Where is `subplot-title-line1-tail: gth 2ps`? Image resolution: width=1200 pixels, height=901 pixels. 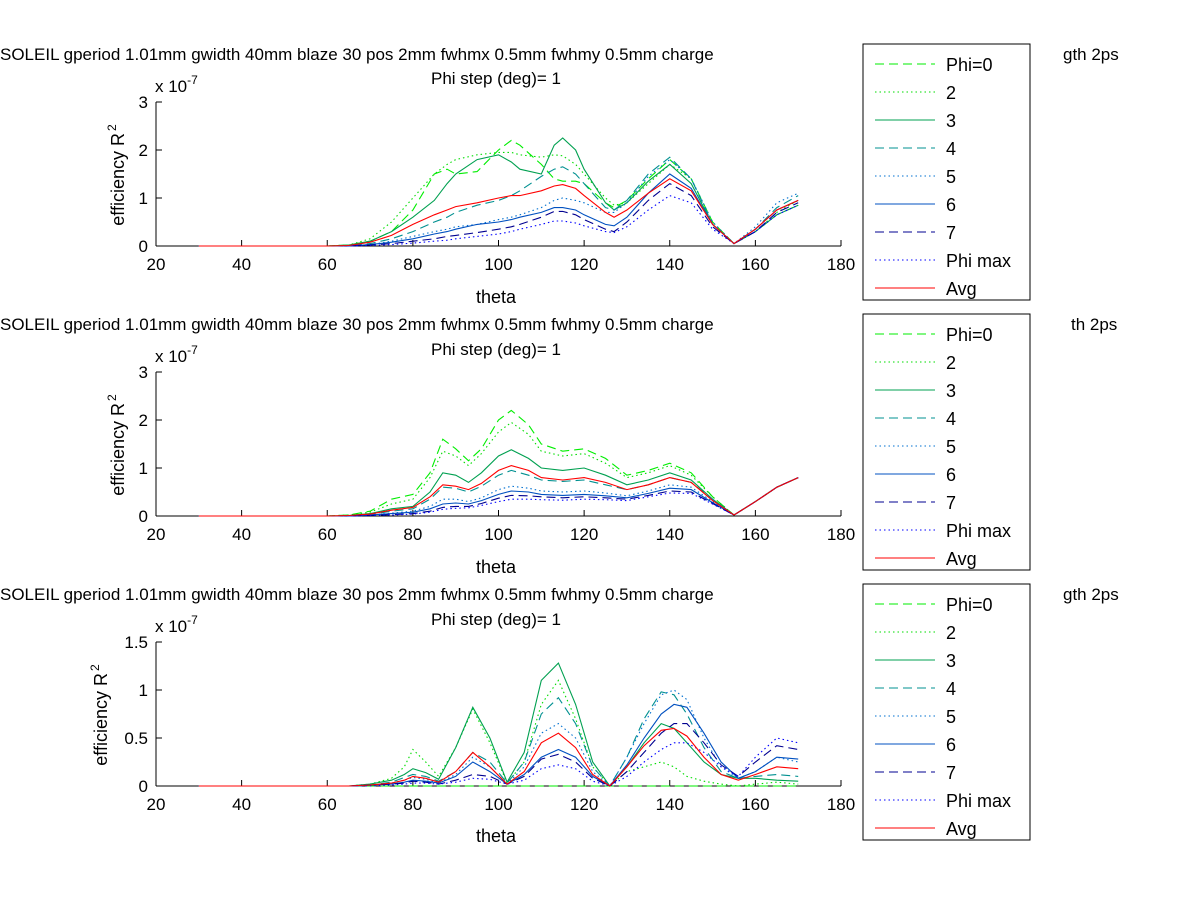 subplot-title-line1-tail: gth 2ps is located at coordinates (1091, 594).